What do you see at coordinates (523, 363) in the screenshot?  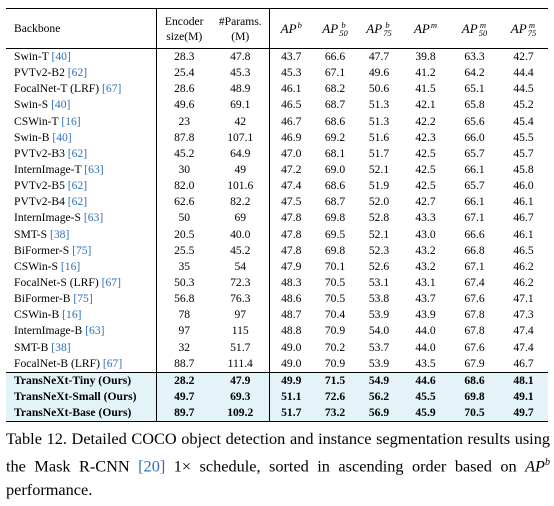 I see `value-cell: 46.7` at bounding box center [523, 363].